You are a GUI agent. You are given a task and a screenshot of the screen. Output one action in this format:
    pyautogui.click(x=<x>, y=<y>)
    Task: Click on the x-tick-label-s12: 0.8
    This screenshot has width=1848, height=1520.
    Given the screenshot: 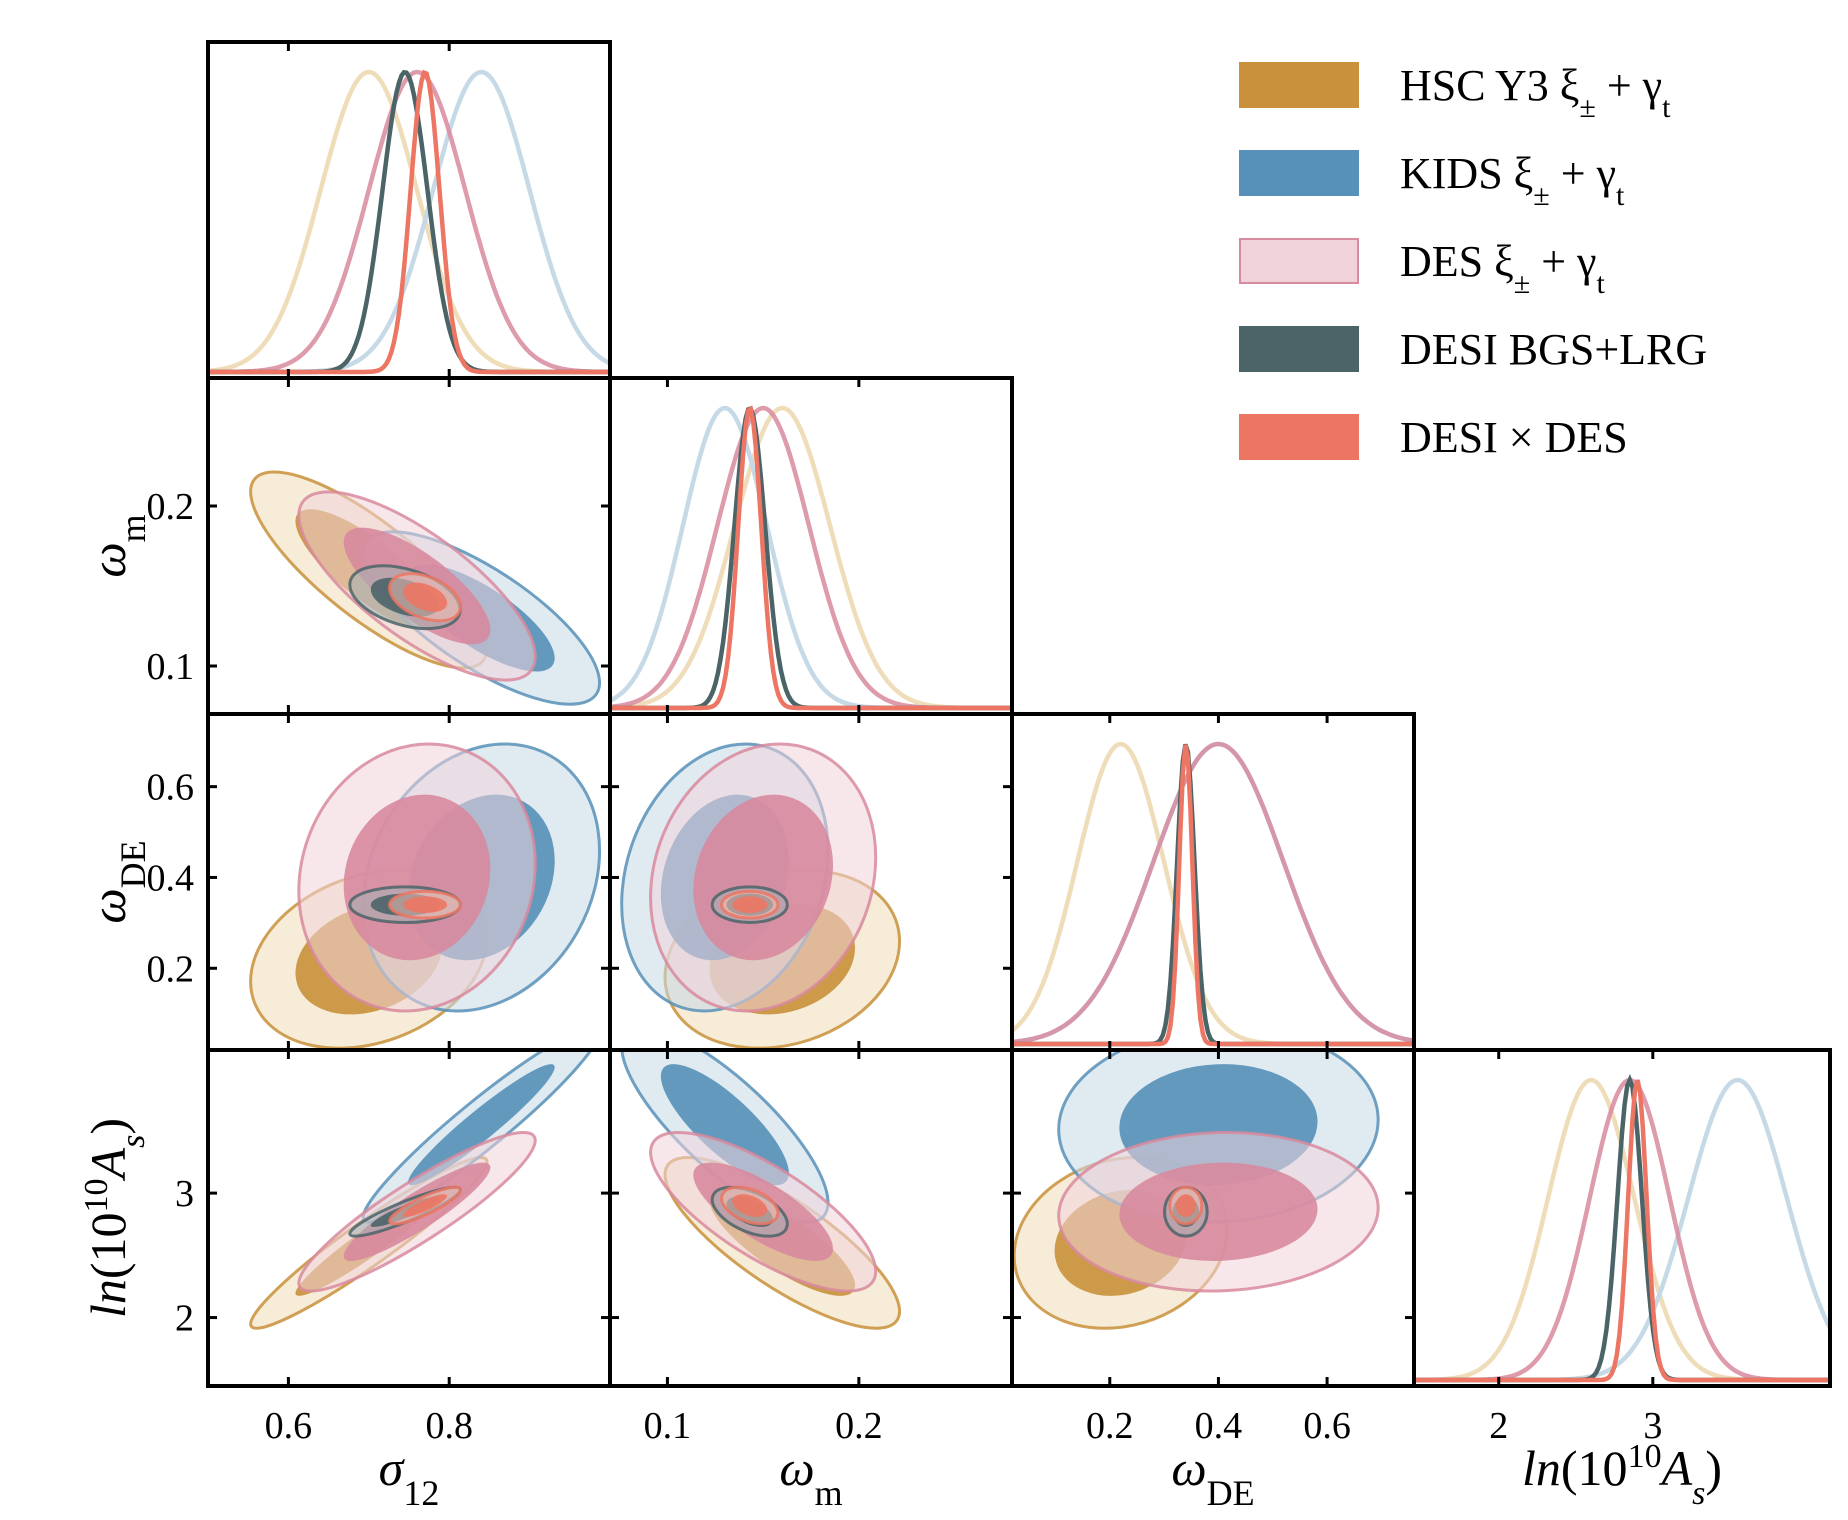 What is the action you would take?
    pyautogui.click(x=449, y=1426)
    